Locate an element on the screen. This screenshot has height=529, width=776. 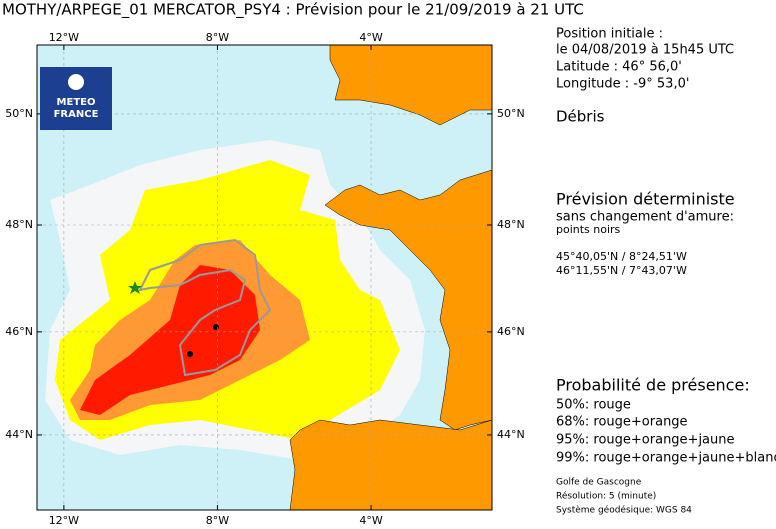
forecast-coord: 46°11,55'N / 7°43,07'W is located at coordinates (621, 270).